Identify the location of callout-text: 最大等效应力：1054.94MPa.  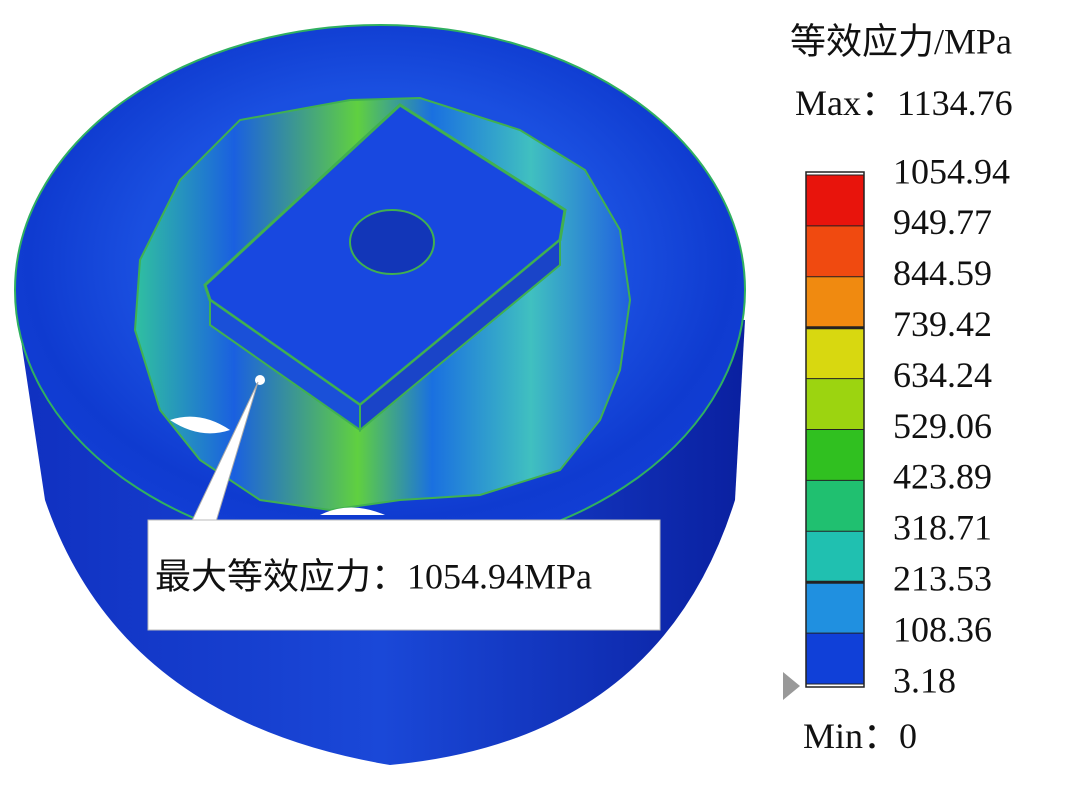
(373, 576).